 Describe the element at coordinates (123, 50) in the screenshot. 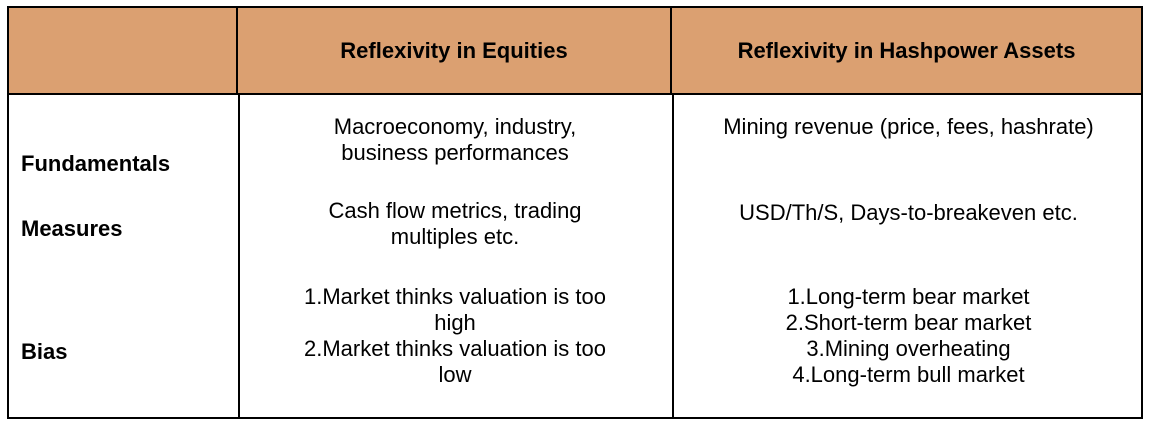

I see `header-cell-empty` at that location.